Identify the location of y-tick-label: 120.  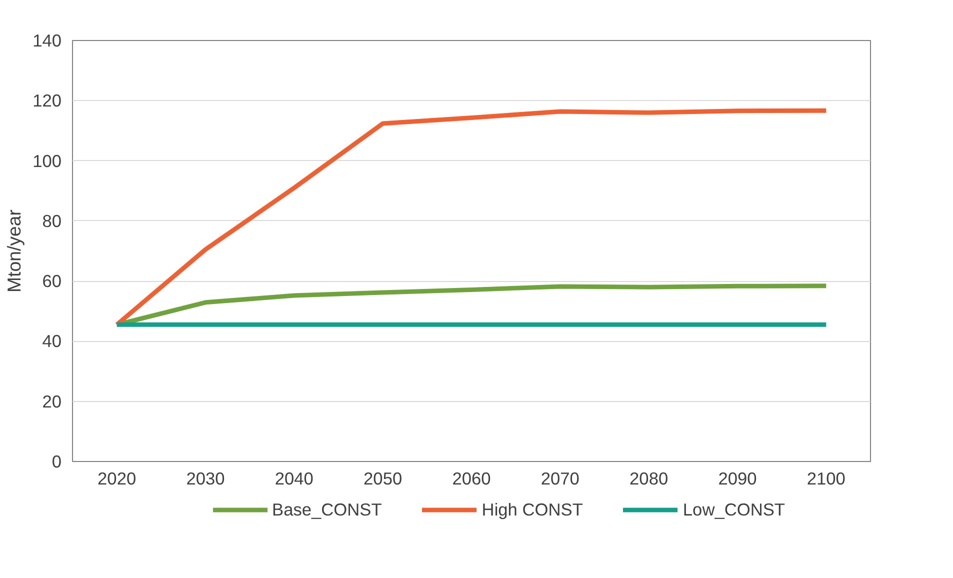
(47, 100).